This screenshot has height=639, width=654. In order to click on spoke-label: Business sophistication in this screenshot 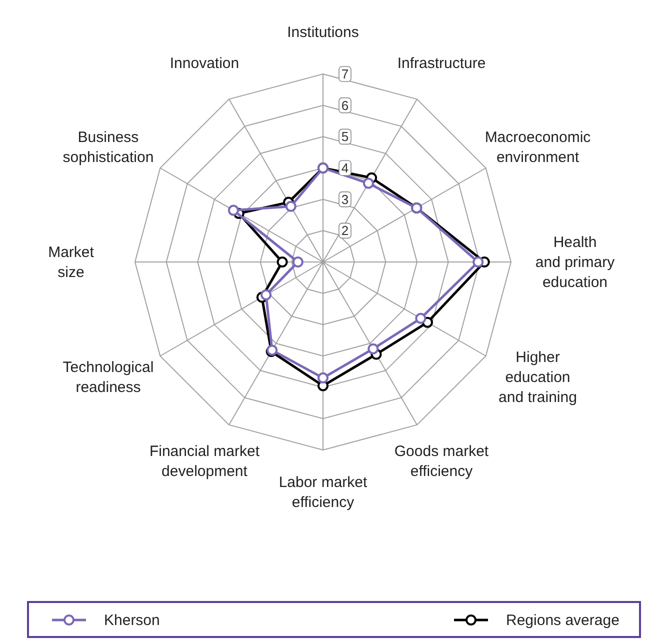, I will do `click(108, 147)`.